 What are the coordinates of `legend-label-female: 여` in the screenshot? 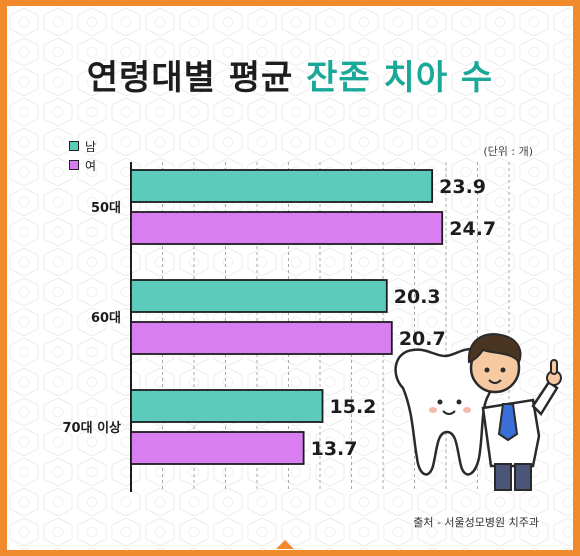 It's located at (91, 165).